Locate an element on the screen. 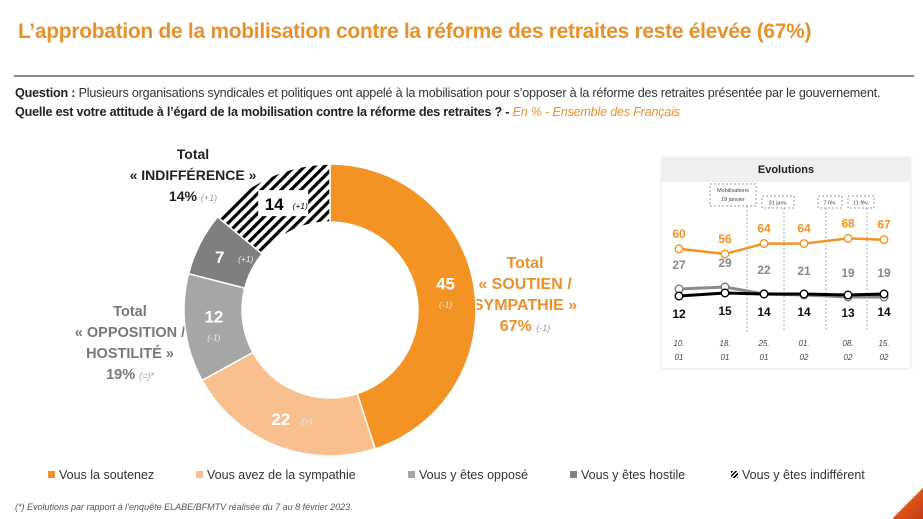 This screenshot has width=923, height=519. data-label: 22 is located at coordinates (764, 270).